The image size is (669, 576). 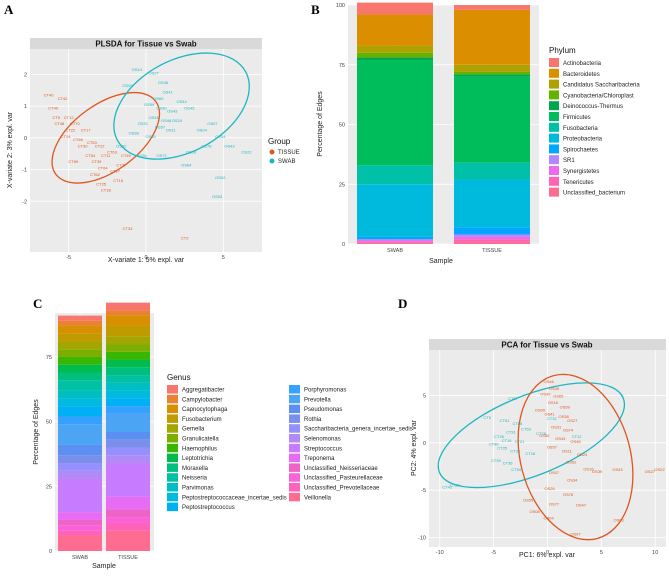 What do you see at coordinates (422, 467) in the screenshot?
I see `panel-d-y-ticks: -10 -5 0 5` at bounding box center [422, 467].